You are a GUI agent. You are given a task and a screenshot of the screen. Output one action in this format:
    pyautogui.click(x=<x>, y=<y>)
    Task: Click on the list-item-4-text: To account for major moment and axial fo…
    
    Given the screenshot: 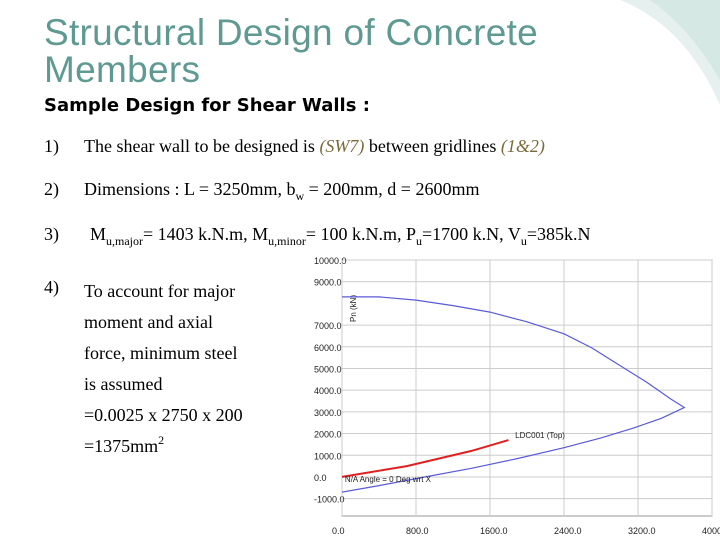 What is the action you would take?
    pyautogui.click(x=163, y=368)
    